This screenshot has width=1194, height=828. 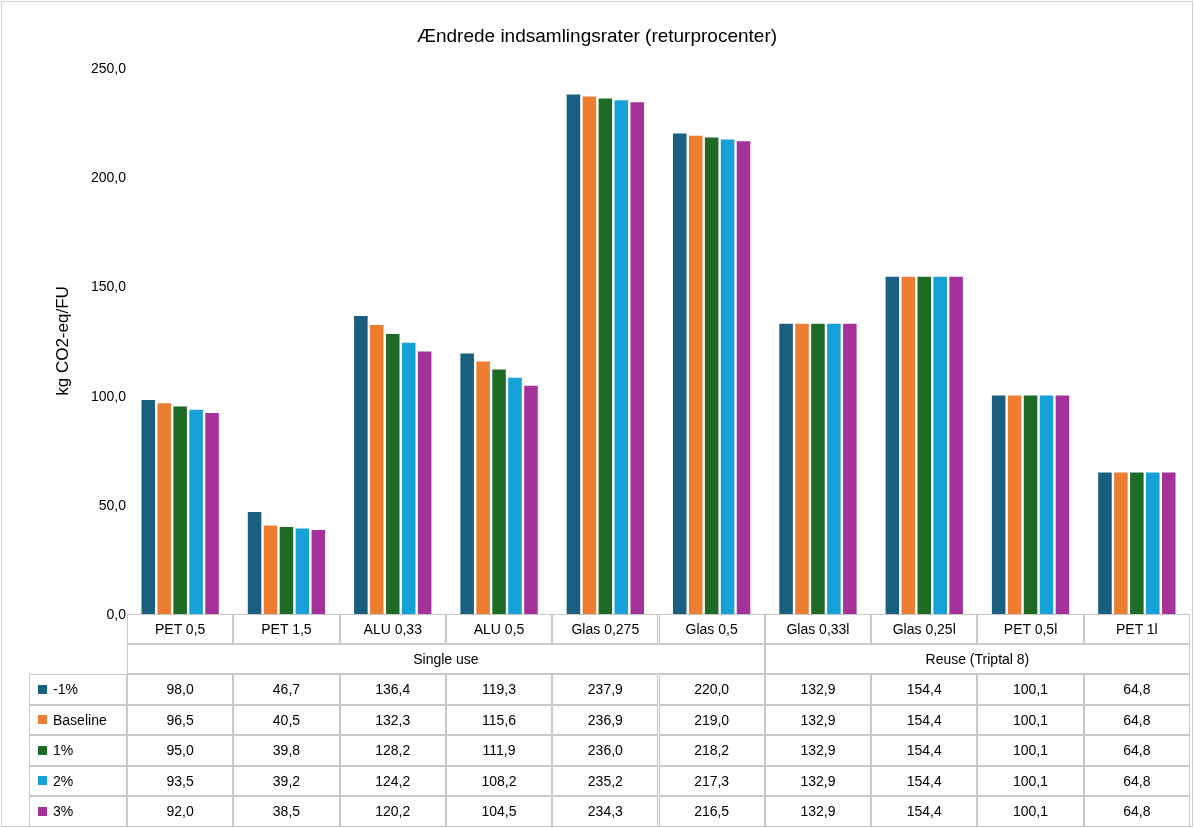 I want to click on data-label: 39,2, so click(x=286, y=780).